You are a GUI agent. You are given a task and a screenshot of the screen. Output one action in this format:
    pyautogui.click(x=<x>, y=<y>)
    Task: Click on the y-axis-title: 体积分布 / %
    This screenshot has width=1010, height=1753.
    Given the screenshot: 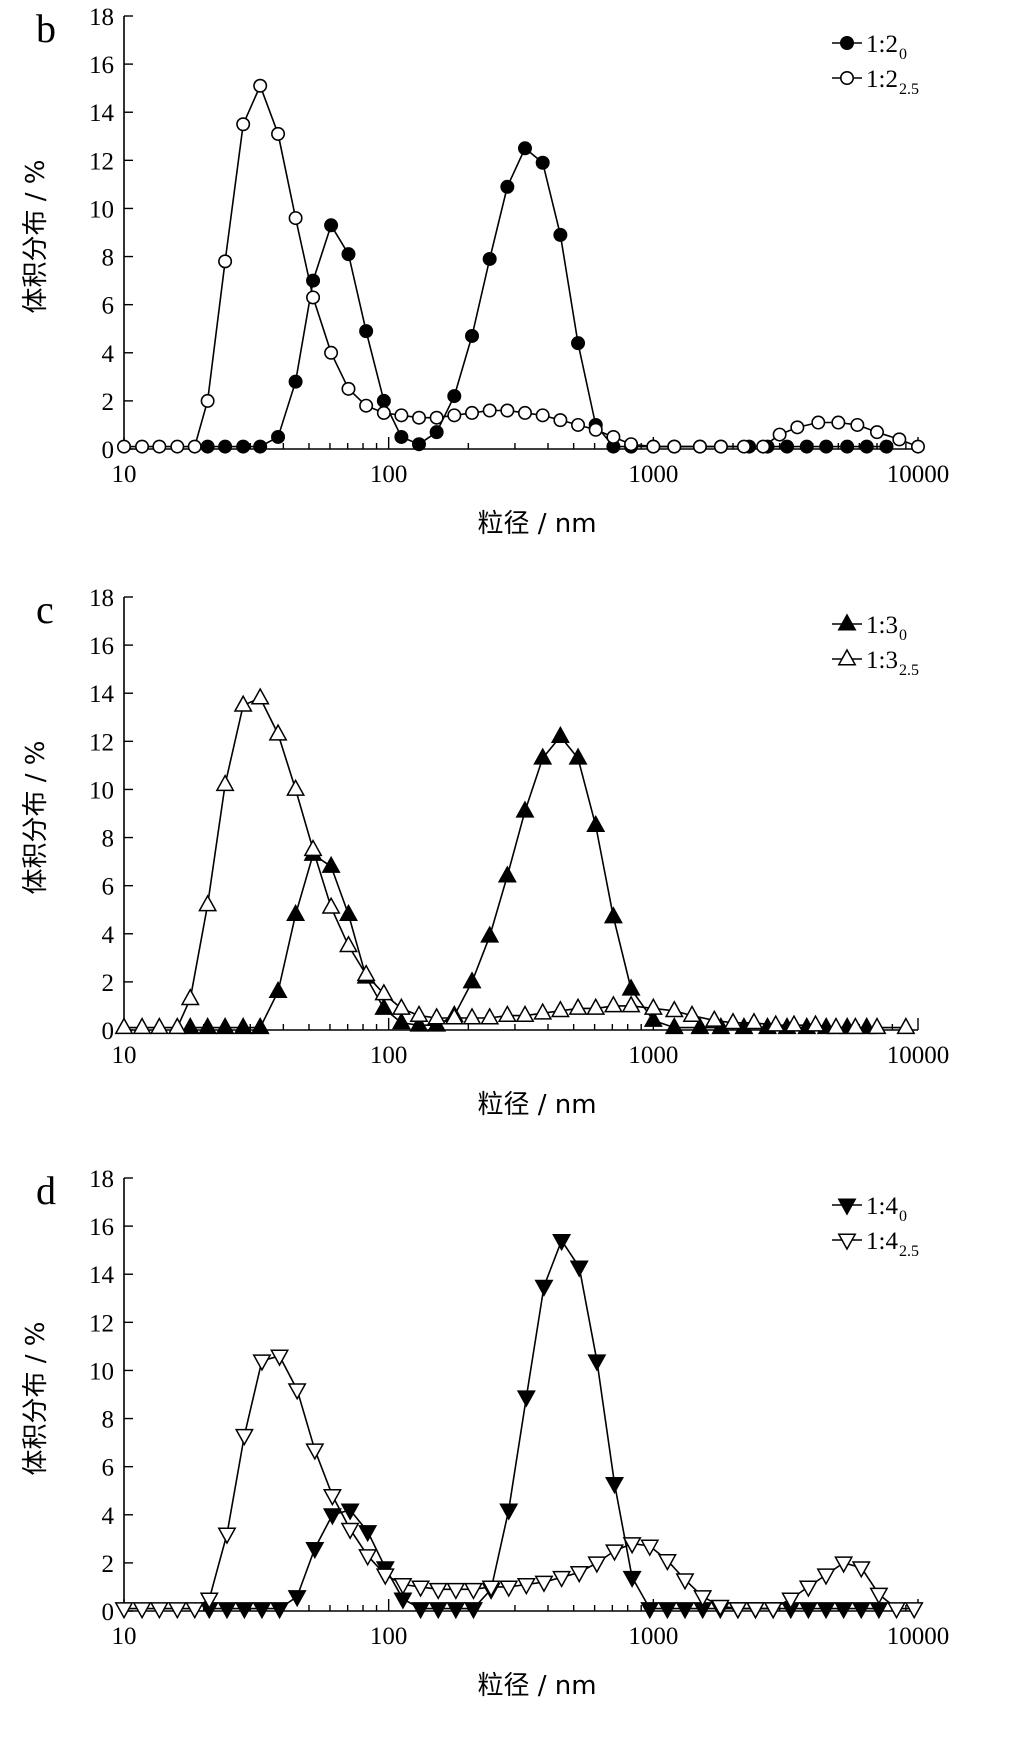 What is the action you would take?
    pyautogui.click(x=36, y=237)
    